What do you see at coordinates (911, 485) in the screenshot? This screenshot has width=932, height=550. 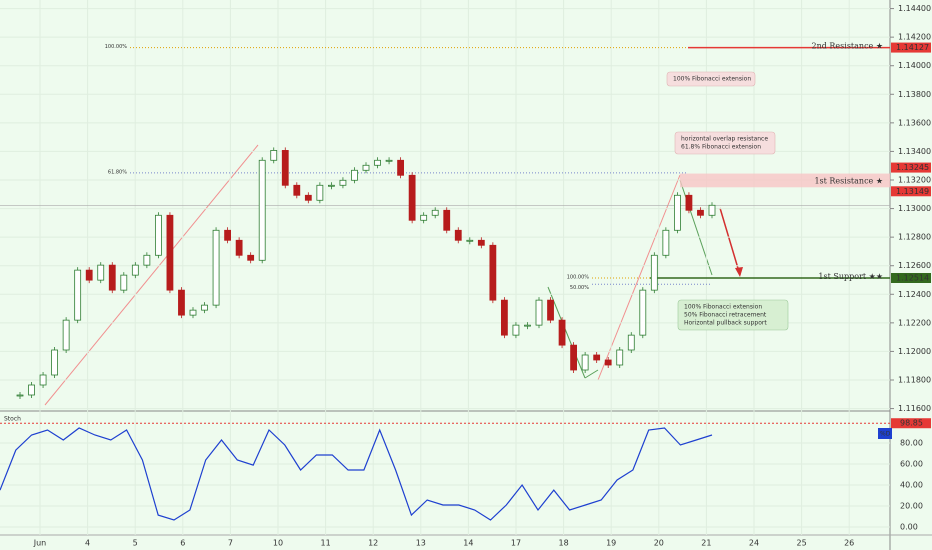 I see `stoch-tick-label: 40.00` at bounding box center [911, 485].